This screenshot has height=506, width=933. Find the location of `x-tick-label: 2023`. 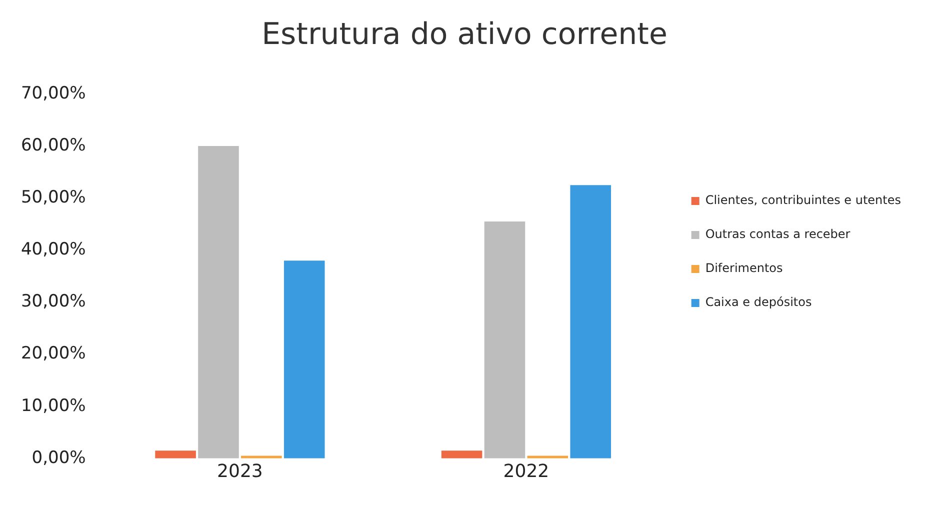

x-tick-label: 2023 is located at coordinates (240, 471).